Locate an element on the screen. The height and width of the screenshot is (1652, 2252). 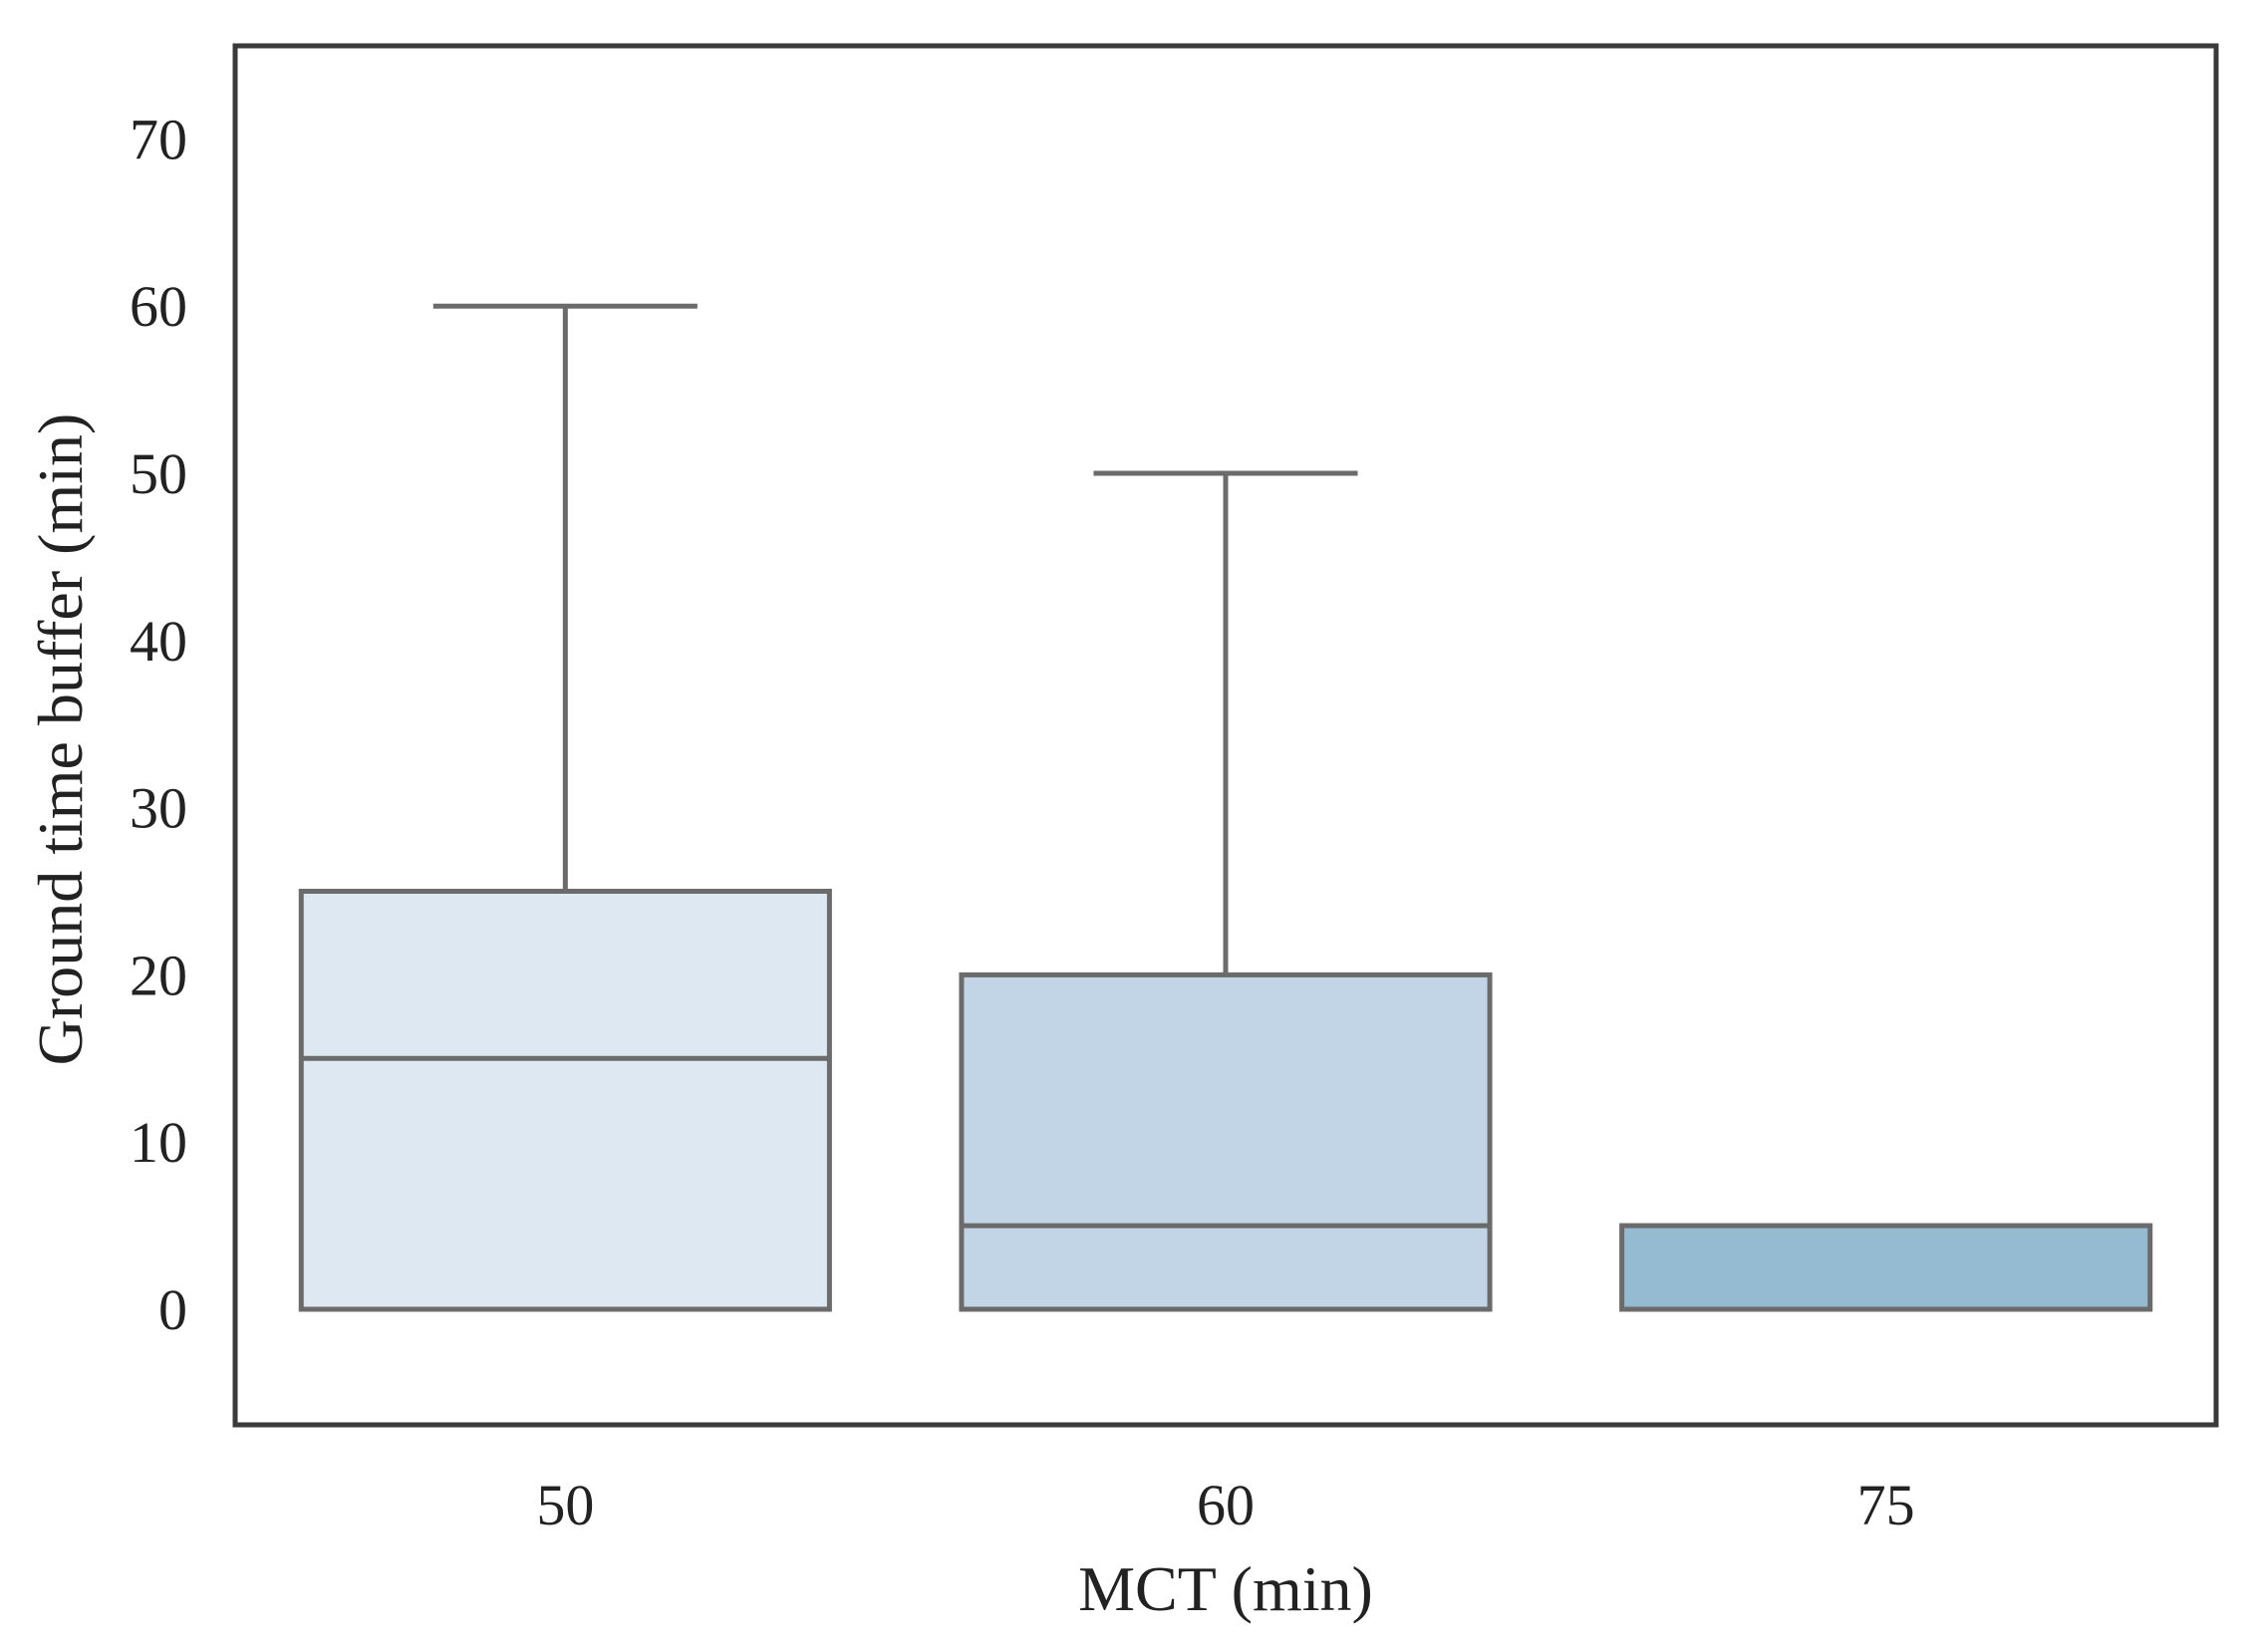
y-tick-label: 70 is located at coordinates (158, 139).